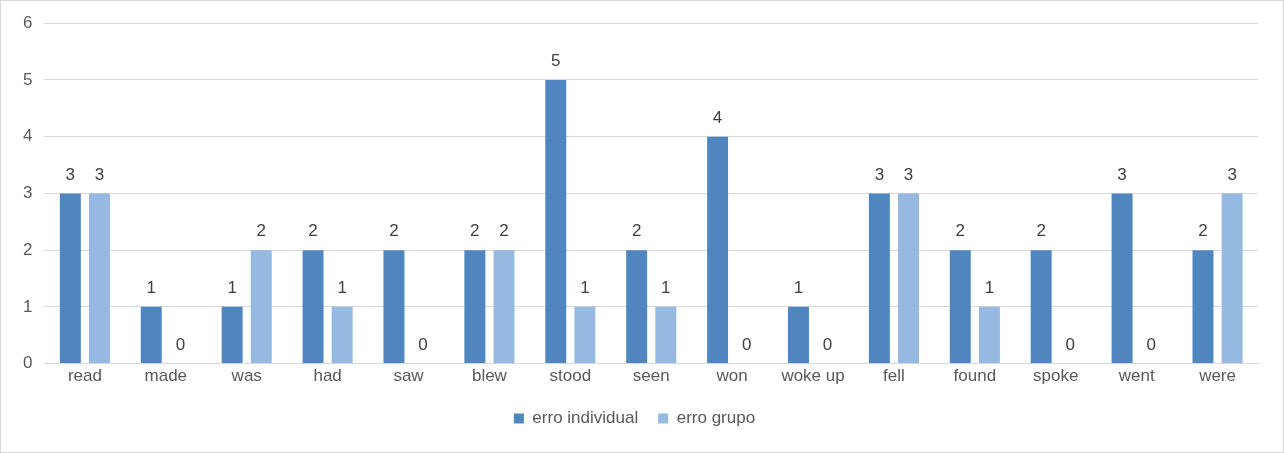 This screenshot has height=453, width=1284. Describe the element at coordinates (1136, 376) in the screenshot. I see `x-tick-label: went` at that location.